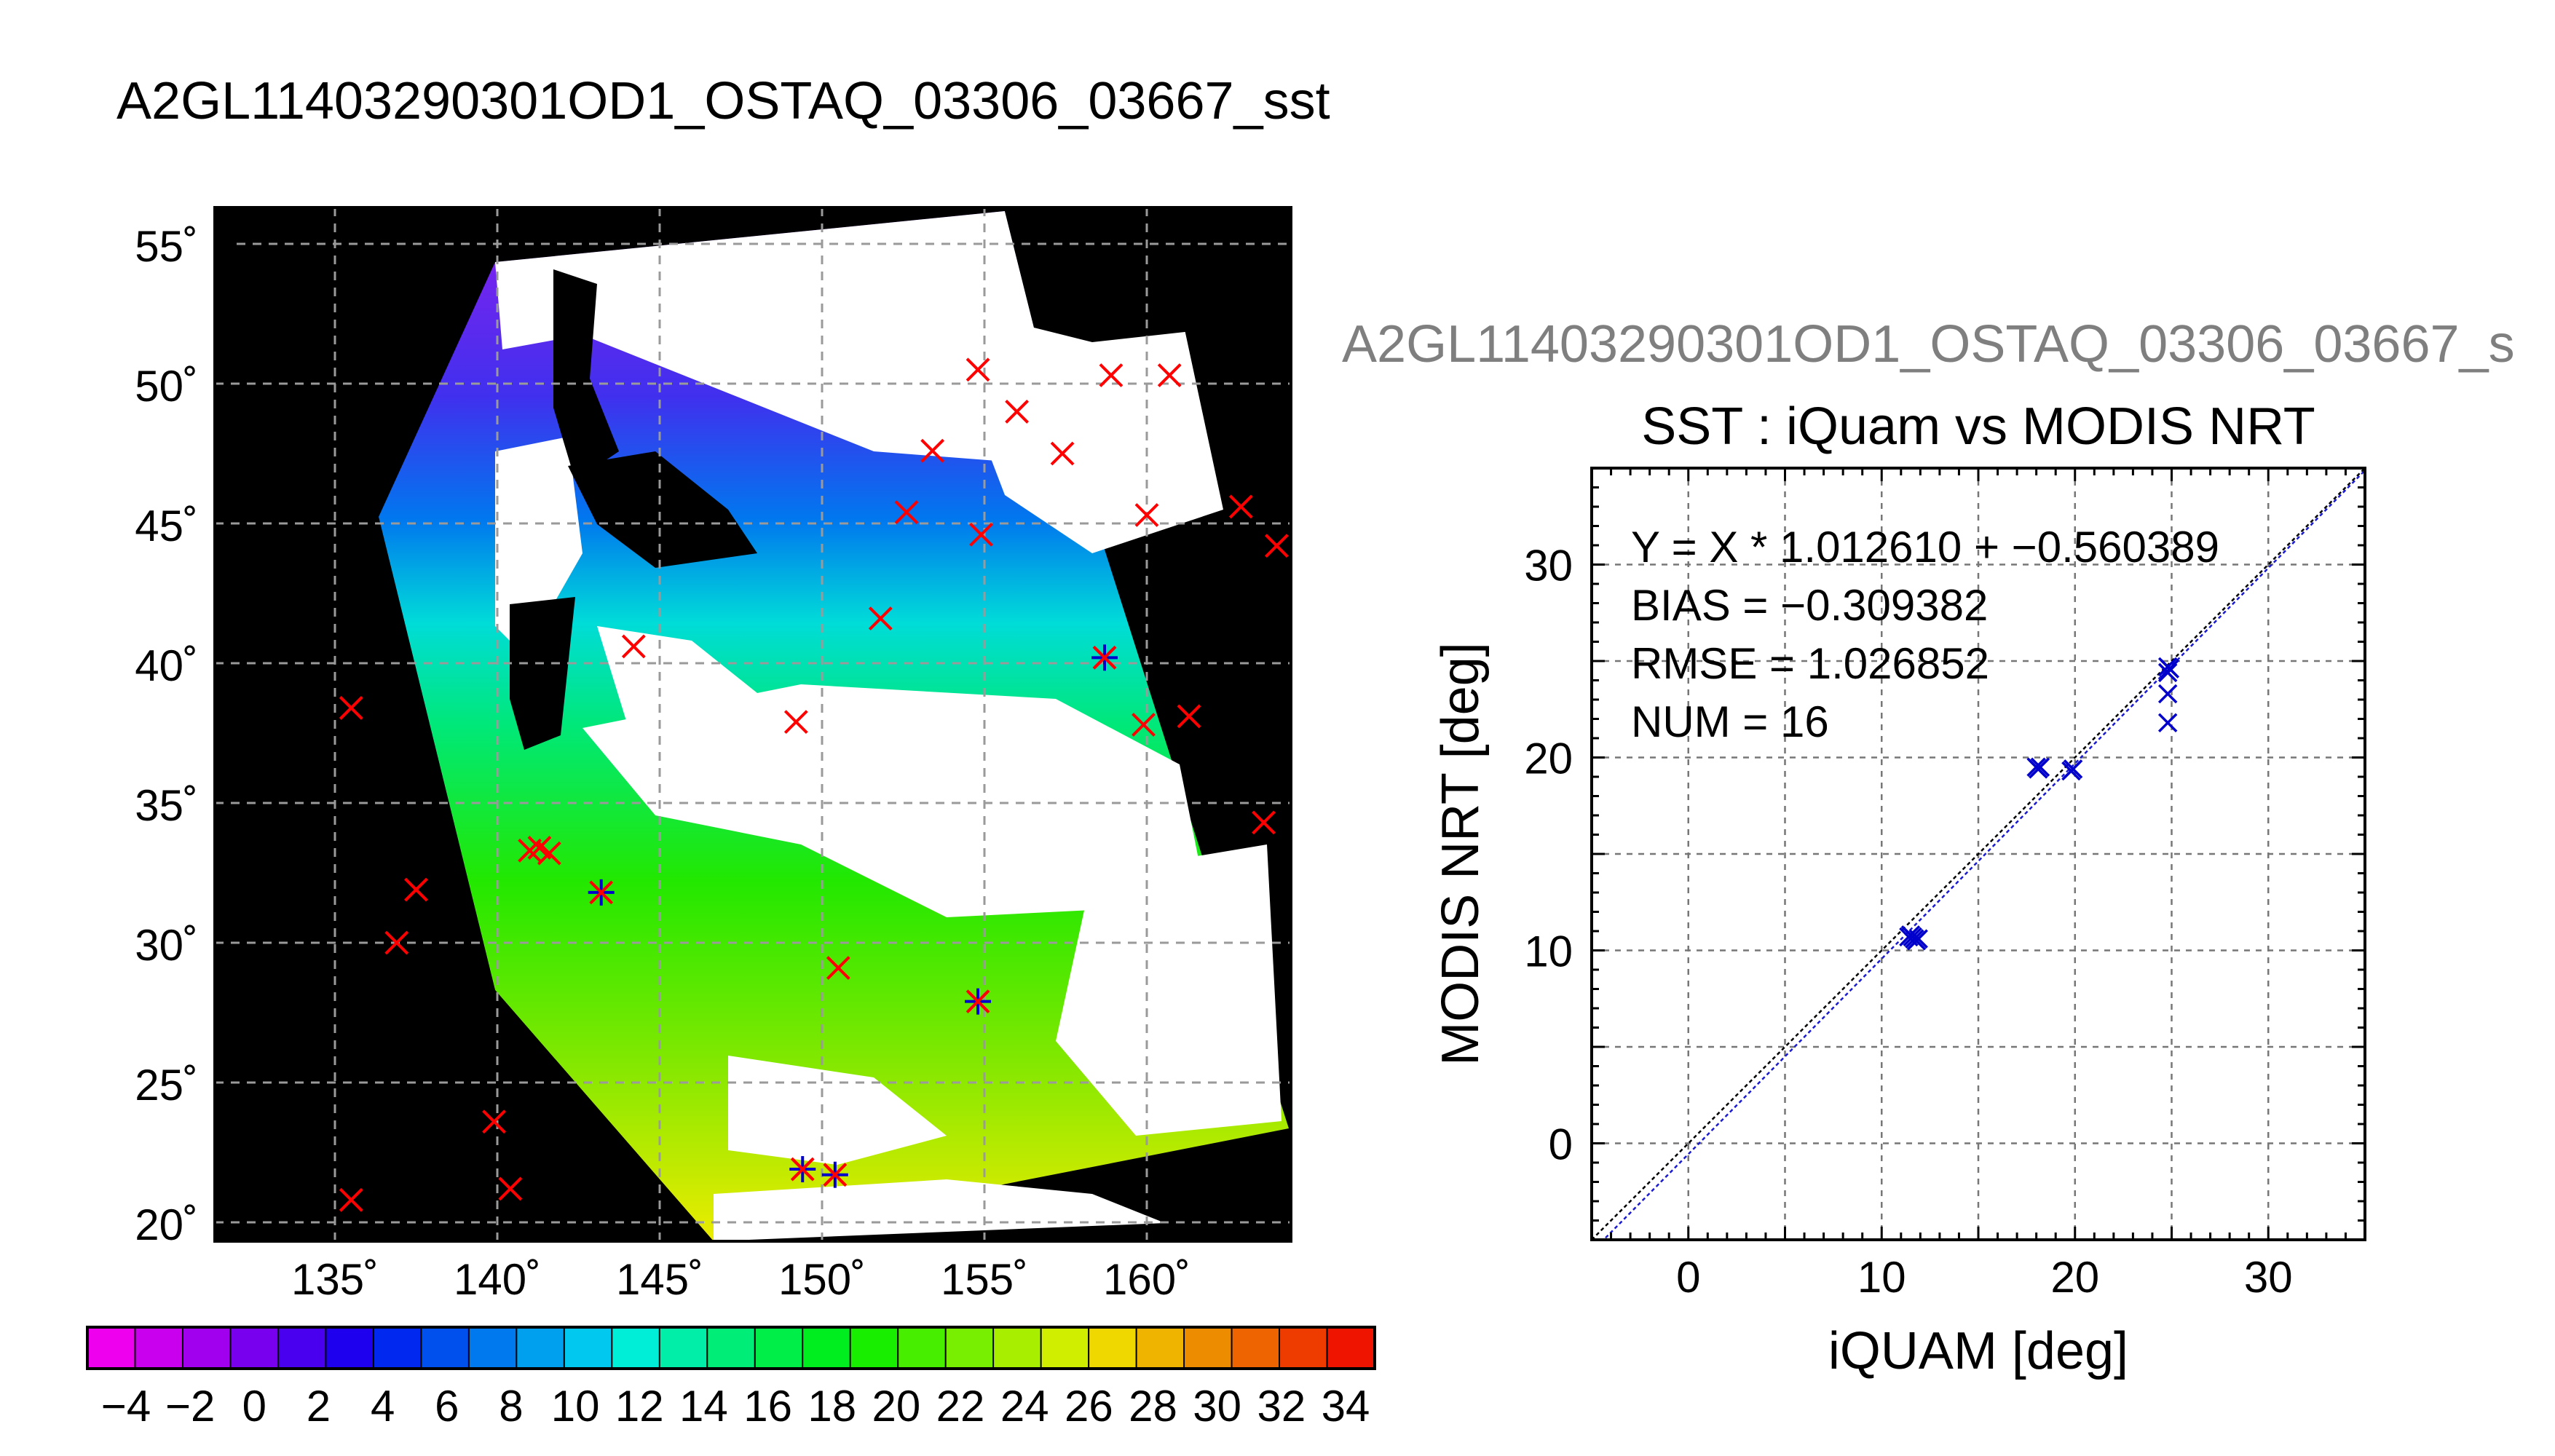 This screenshot has height=1456, width=2555. What do you see at coordinates (731, 1378) in the screenshot?
I see `sst-colorbar: −4 −2 0 2 4 6 8 10 12 14 16 18 20 22 24 26 28 30 32 34` at bounding box center [731, 1378].